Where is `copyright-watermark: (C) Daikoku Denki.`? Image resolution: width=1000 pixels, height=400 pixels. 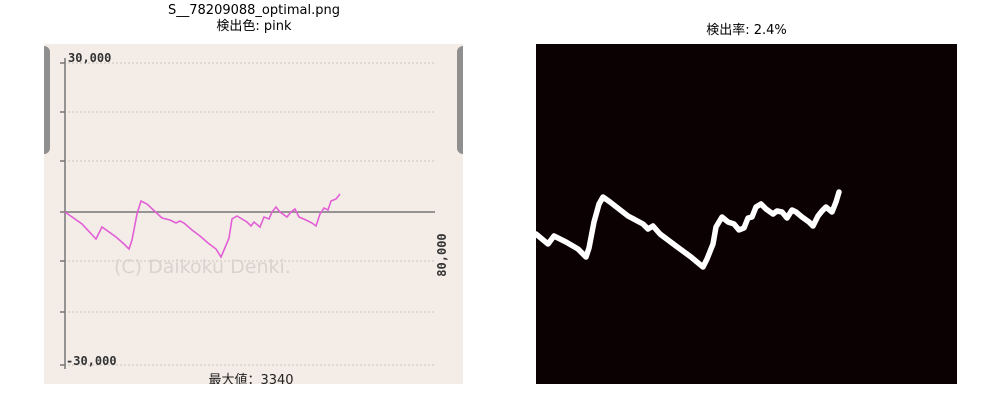 copyright-watermark: (C) Daikoku Denki. is located at coordinates (202, 267).